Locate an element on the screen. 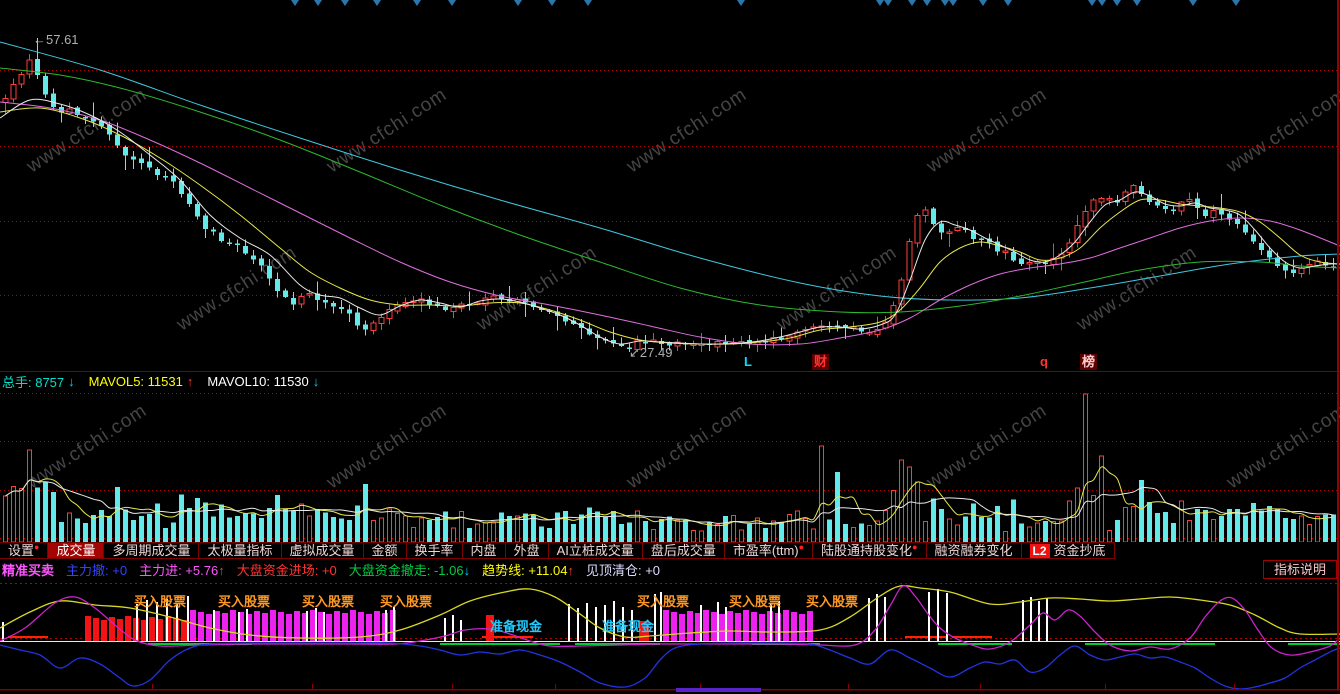 The image size is (1340, 694). indicator-item: 趋势线: +11.04↑ is located at coordinates (528, 570).